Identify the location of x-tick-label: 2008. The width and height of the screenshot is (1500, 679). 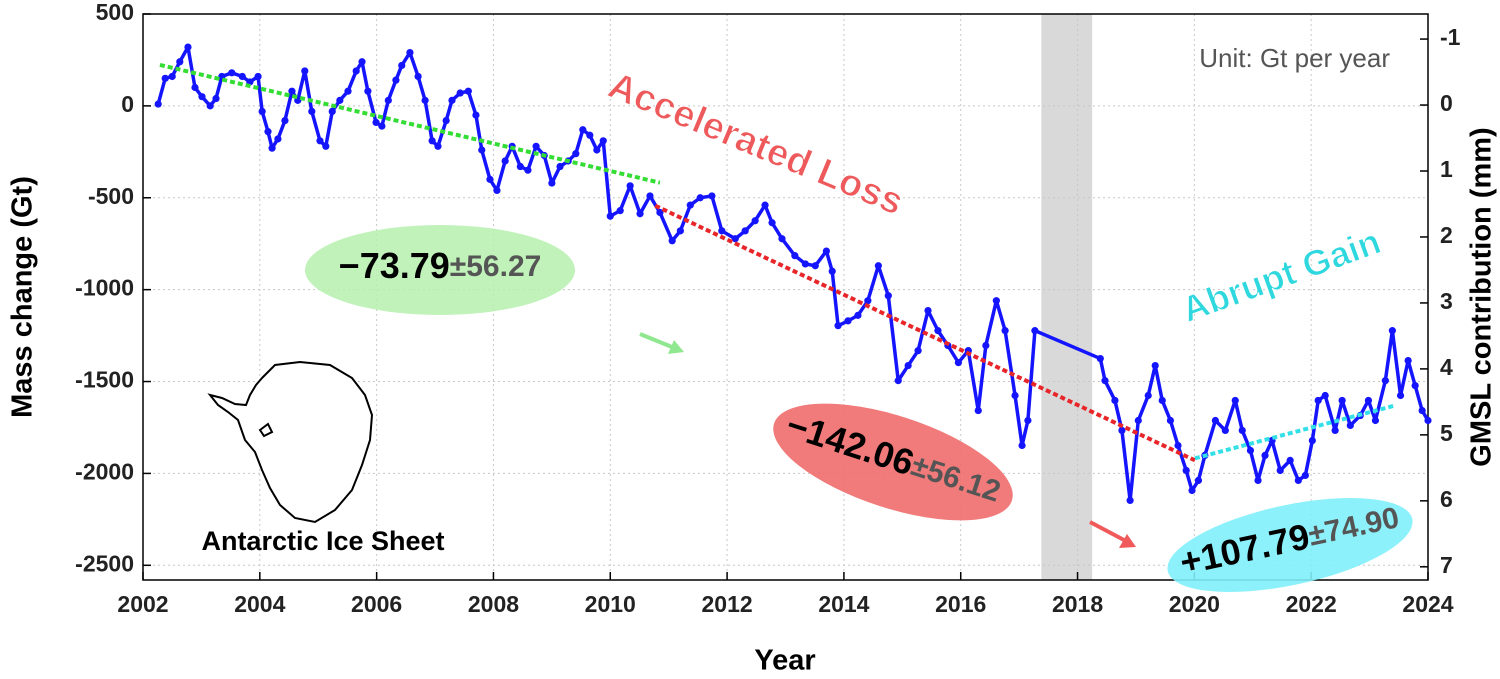
(493, 604).